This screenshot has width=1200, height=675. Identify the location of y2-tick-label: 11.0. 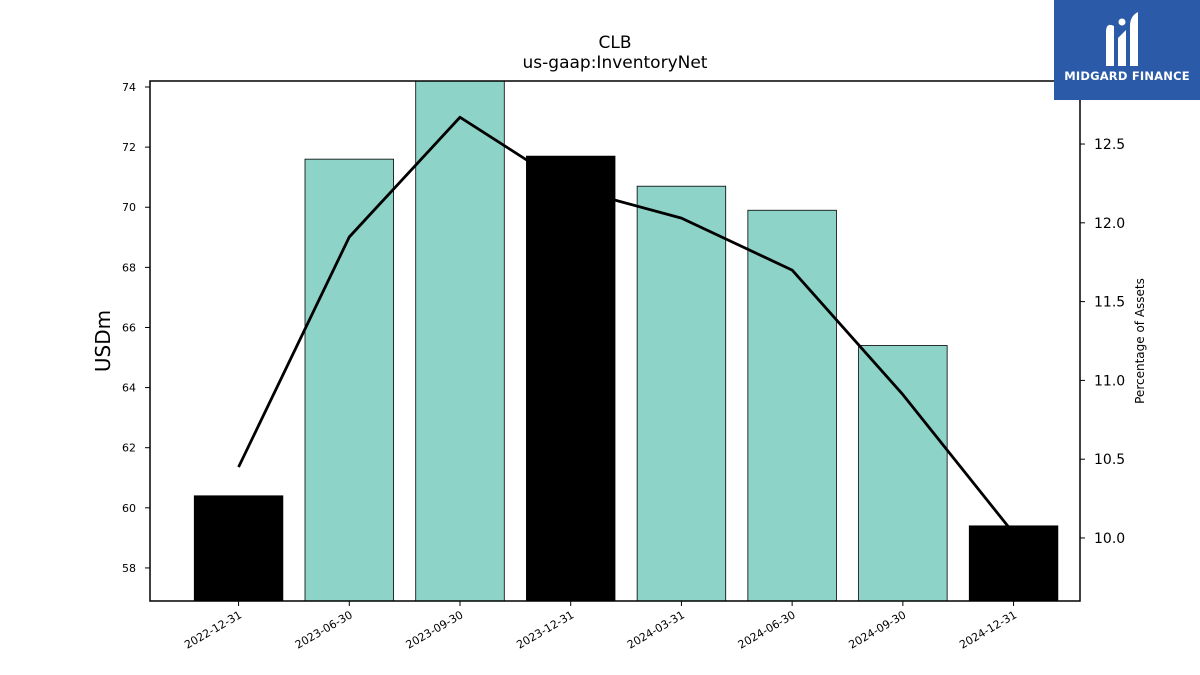
(1109, 381).